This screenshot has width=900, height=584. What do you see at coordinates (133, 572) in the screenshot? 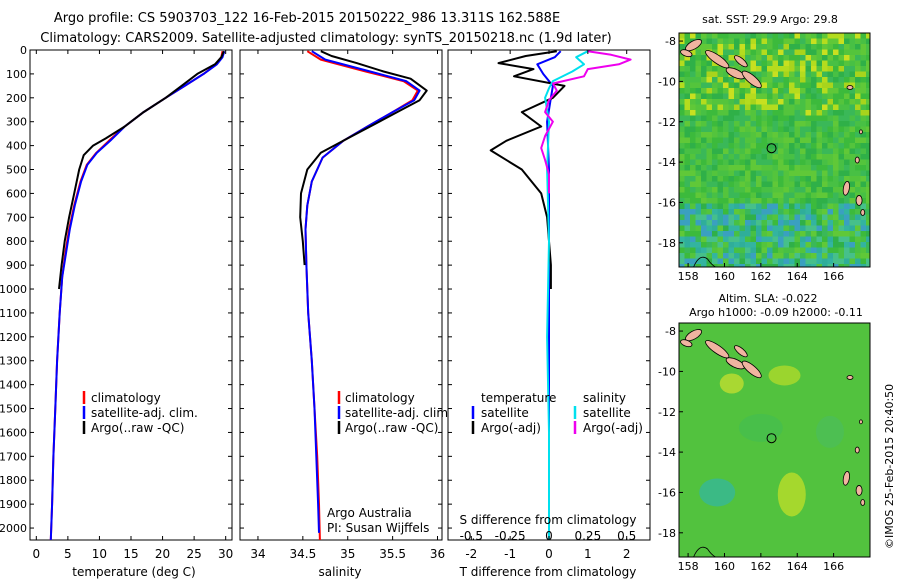
I see `temperature-x-axis-label: temperature (deg C)` at bounding box center [133, 572].